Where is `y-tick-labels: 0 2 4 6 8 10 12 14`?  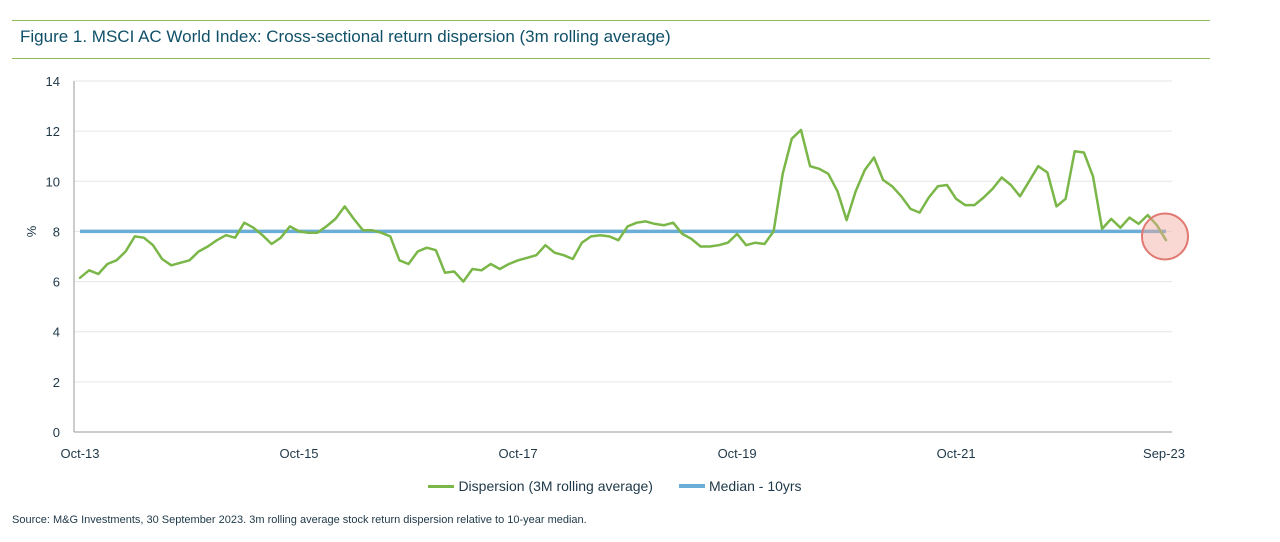 y-tick-labels: 0 2 4 6 8 10 12 14 is located at coordinates (53, 257).